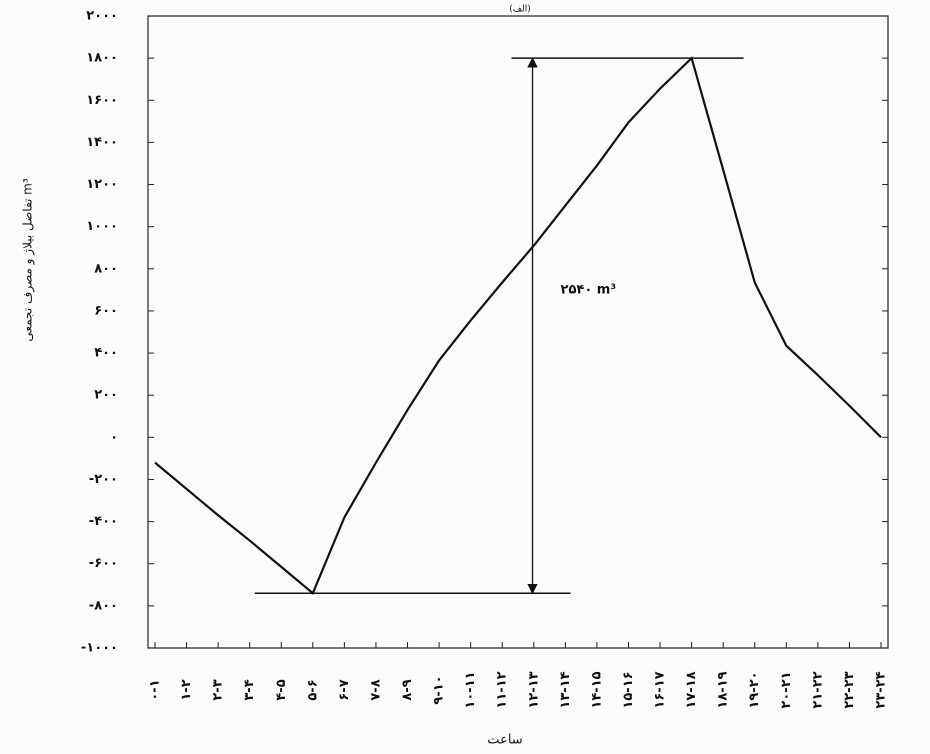 Image resolution: width=930 pixels, height=754 pixels. Describe the element at coordinates (628, 689) in the screenshot. I see `x-tick-label: ۱۵-۱۶` at that location.